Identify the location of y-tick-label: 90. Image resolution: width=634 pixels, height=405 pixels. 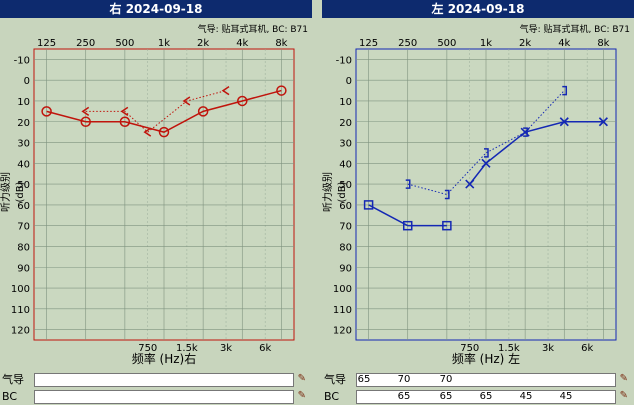
(23, 268).